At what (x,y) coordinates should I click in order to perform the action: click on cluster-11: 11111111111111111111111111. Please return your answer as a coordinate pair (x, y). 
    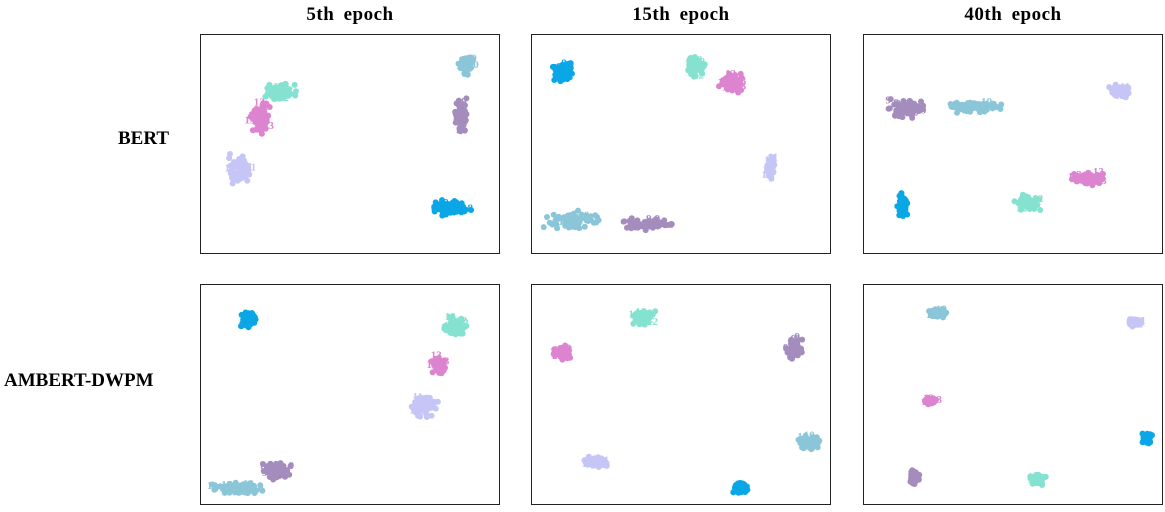
    Looking at the image, I should click on (424, 405).